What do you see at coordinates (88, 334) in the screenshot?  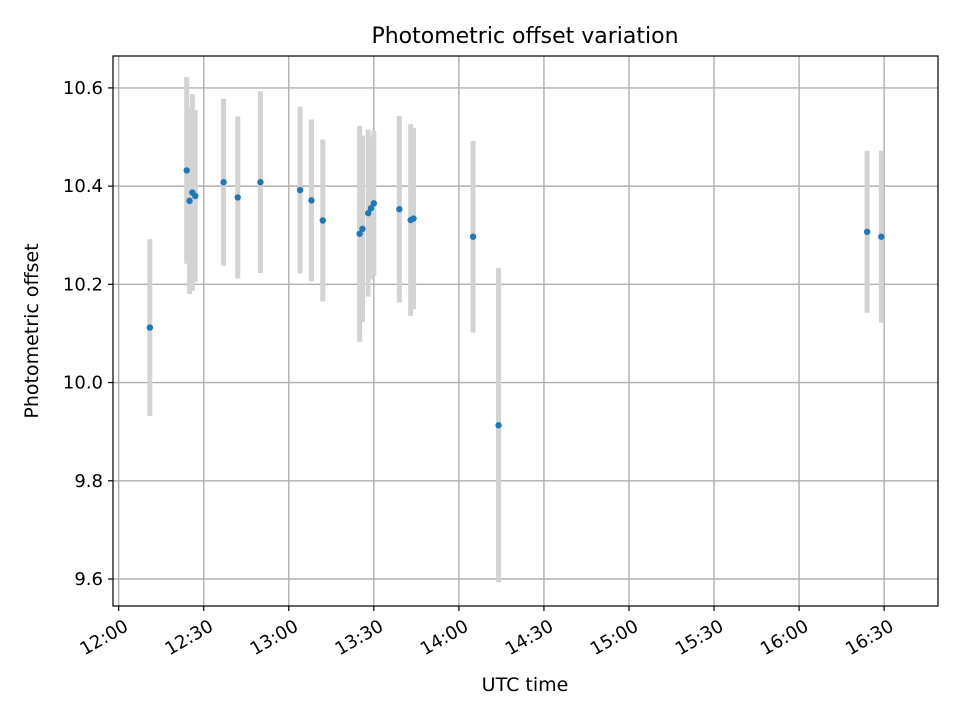 I see `y-axis: 9.6 9.8 10.0 10.2 10.4 10.6` at bounding box center [88, 334].